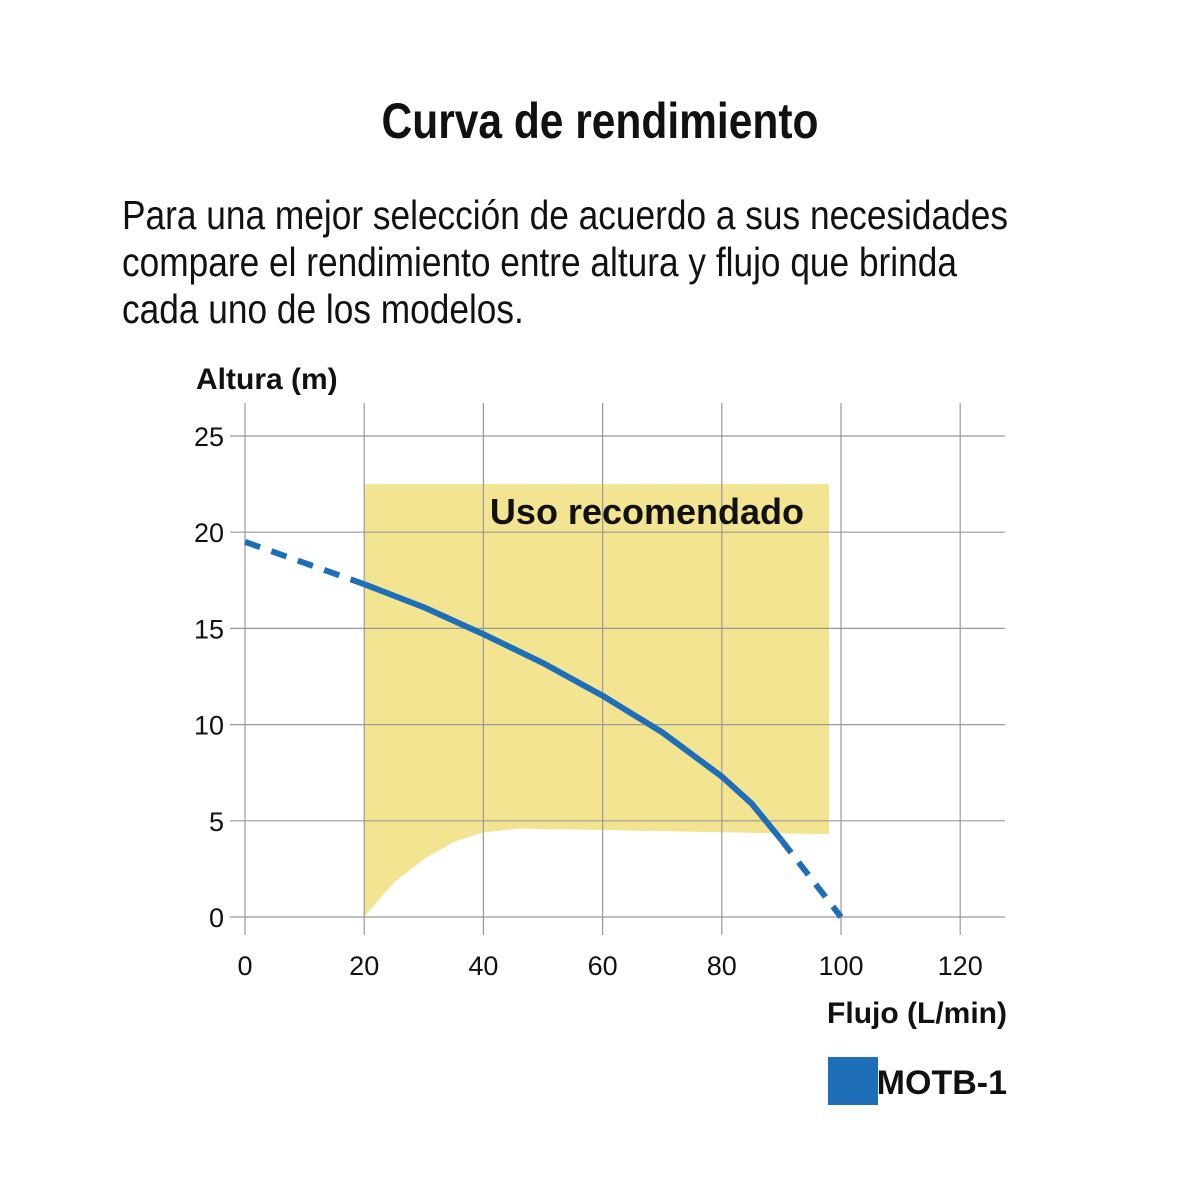 The image size is (1200, 1200). I want to click on y-tick-label: 25, so click(209, 437).